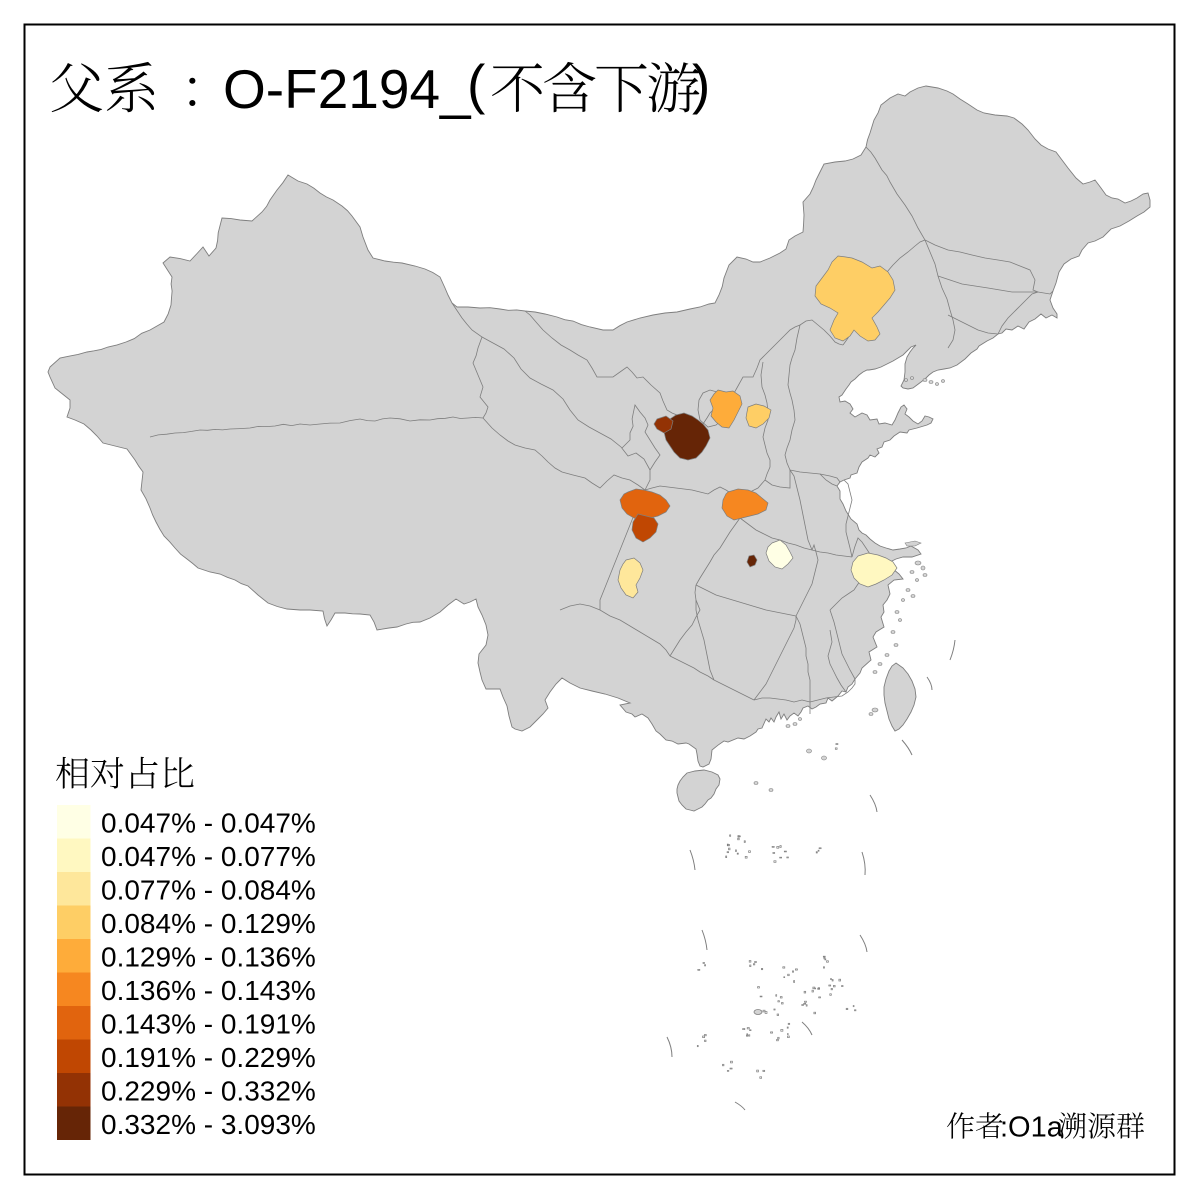 The height and width of the screenshot is (1200, 1200). Describe the element at coordinates (208, 990) in the screenshot. I see `svg-text: 0.136% - 0.143%` at that location.